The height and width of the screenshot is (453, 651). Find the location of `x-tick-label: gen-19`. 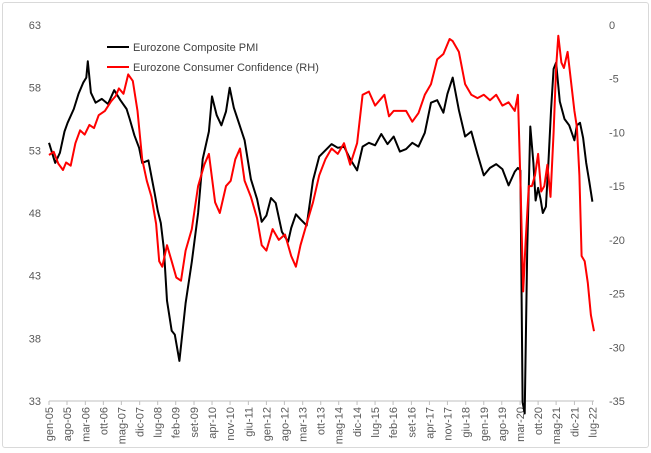

x-tick-label: gen-19 is located at coordinates (485, 424).